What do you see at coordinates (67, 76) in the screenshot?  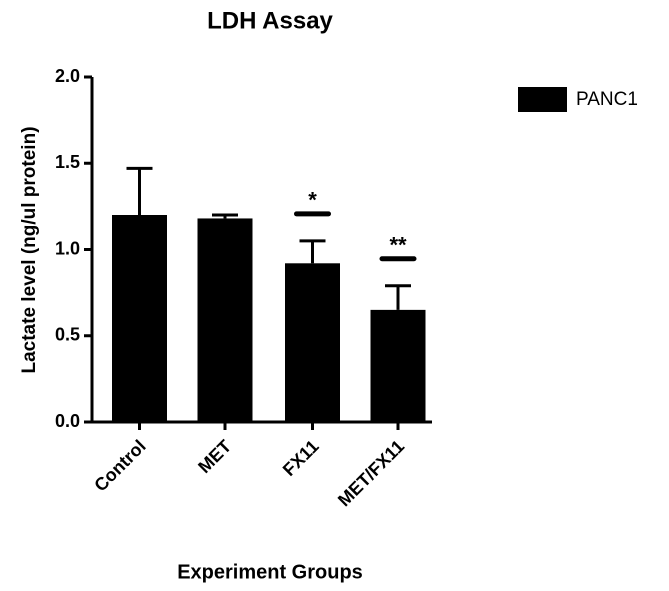 I see `y-tick-label: 2.0` at bounding box center [67, 76].